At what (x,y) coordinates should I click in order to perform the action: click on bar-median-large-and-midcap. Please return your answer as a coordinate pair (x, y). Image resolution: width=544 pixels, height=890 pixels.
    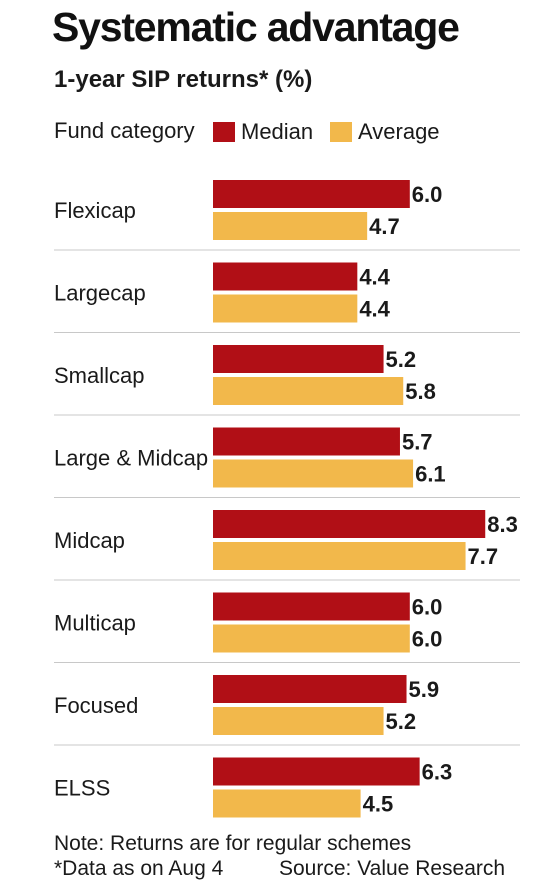
    Looking at the image, I should click on (306, 441).